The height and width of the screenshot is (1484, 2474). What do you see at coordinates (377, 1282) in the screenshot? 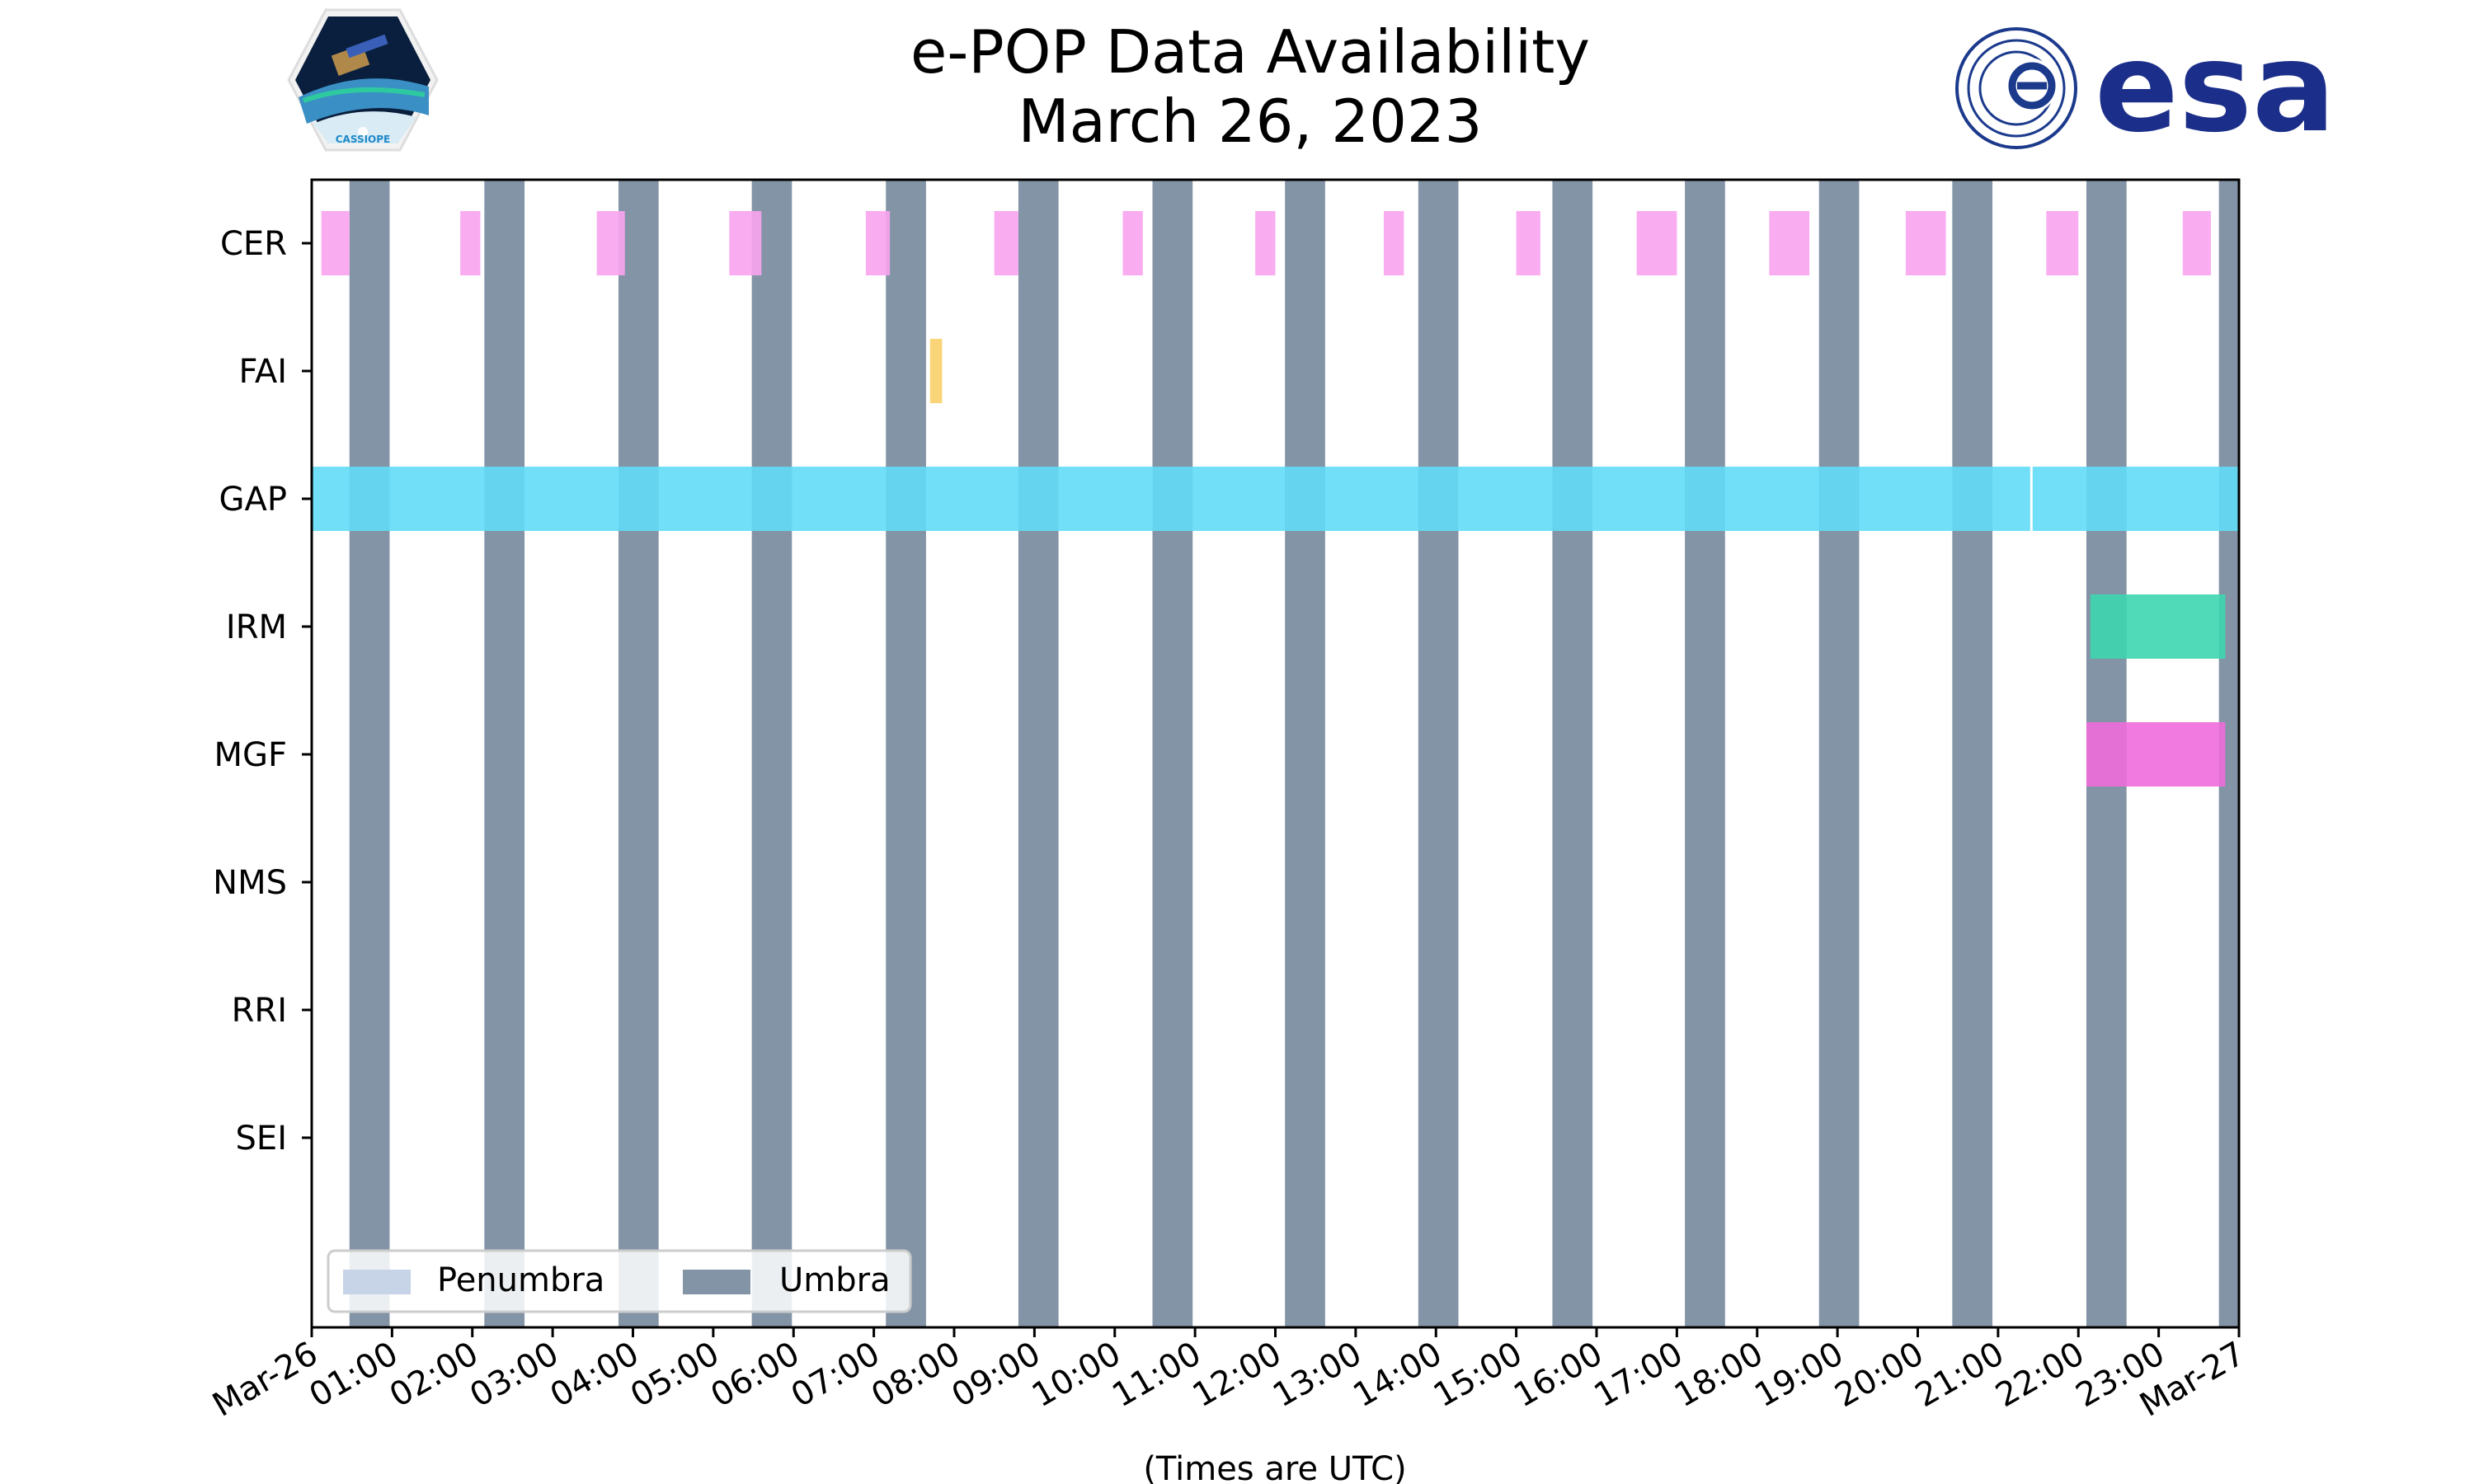
I see `legend-swatch-penumbra` at bounding box center [377, 1282].